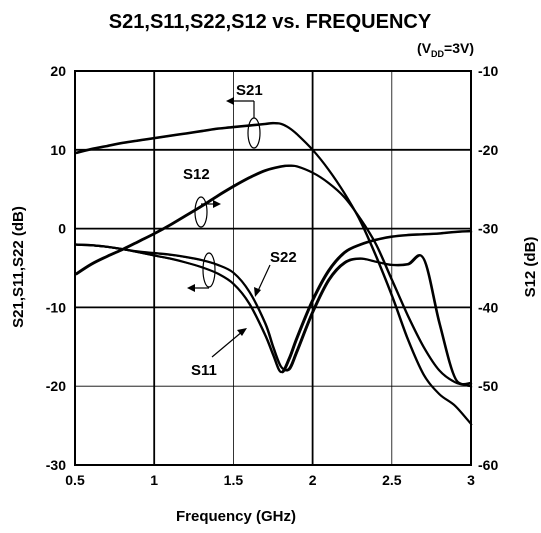 The height and width of the screenshot is (533, 541). What do you see at coordinates (242, 332) in the screenshot?
I see `s11-leader-head` at bounding box center [242, 332].